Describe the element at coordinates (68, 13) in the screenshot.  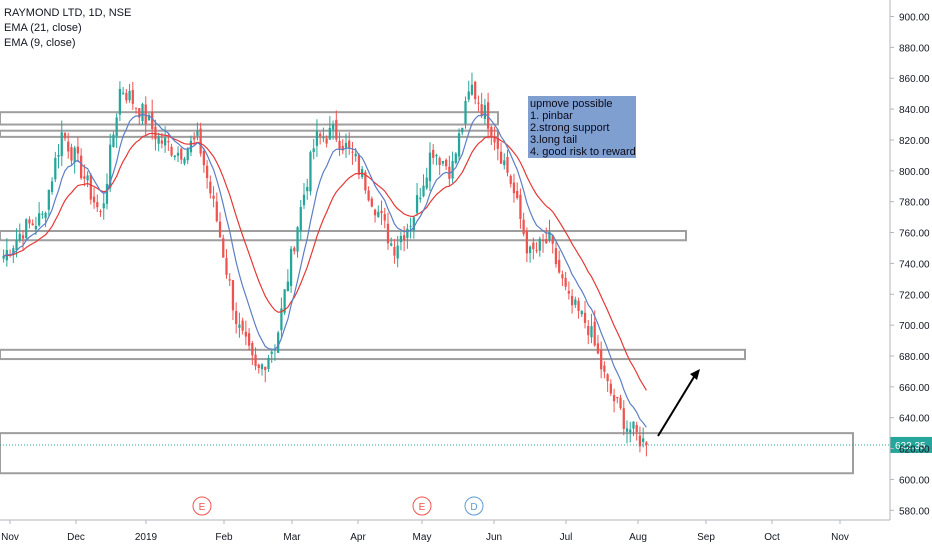
I see `legend-symbol: RAYMOND LTD, 1D, NSE` at that location.